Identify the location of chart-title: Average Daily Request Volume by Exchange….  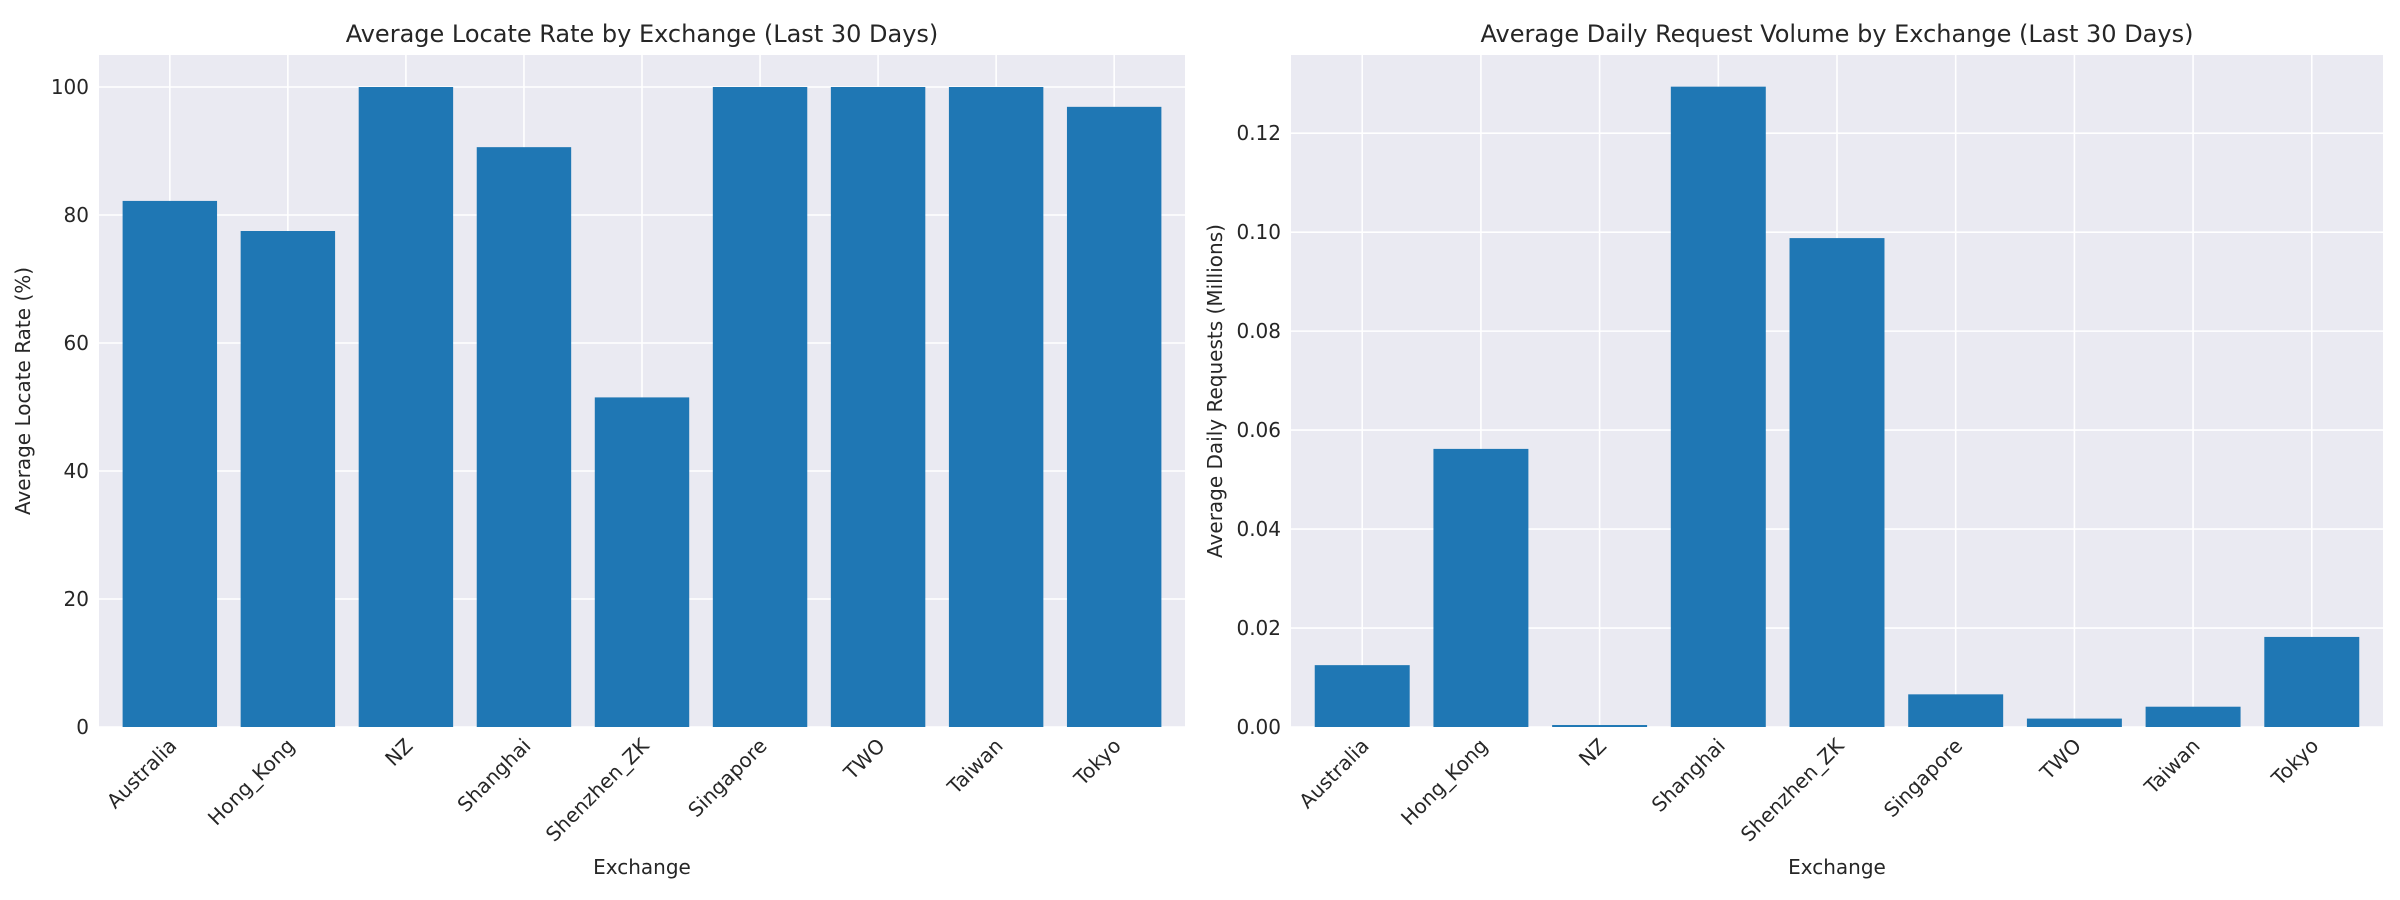
(1837, 34).